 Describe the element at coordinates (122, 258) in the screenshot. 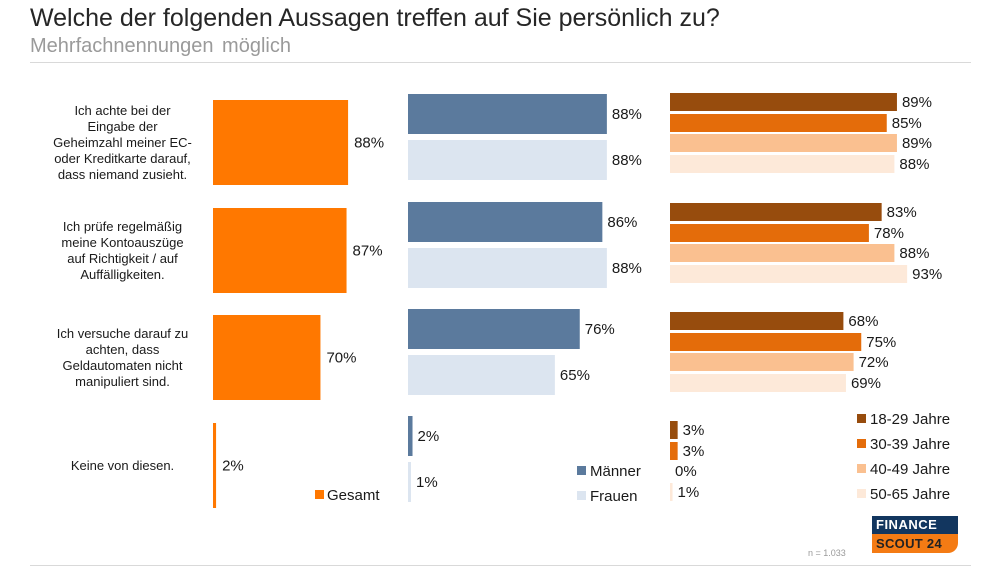

I see `category-label-line: auf Richtigkeit / auf` at that location.